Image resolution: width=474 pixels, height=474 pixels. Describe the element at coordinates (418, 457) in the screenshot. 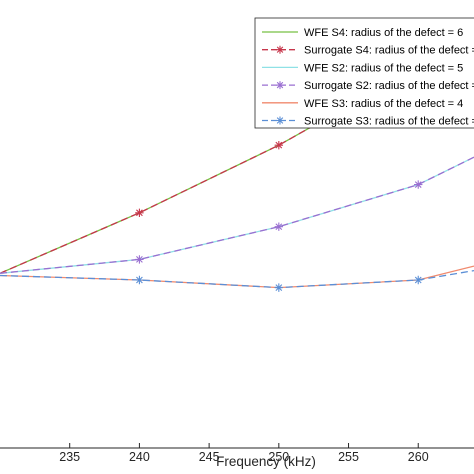

I see `x-tick-label: 260` at that location.